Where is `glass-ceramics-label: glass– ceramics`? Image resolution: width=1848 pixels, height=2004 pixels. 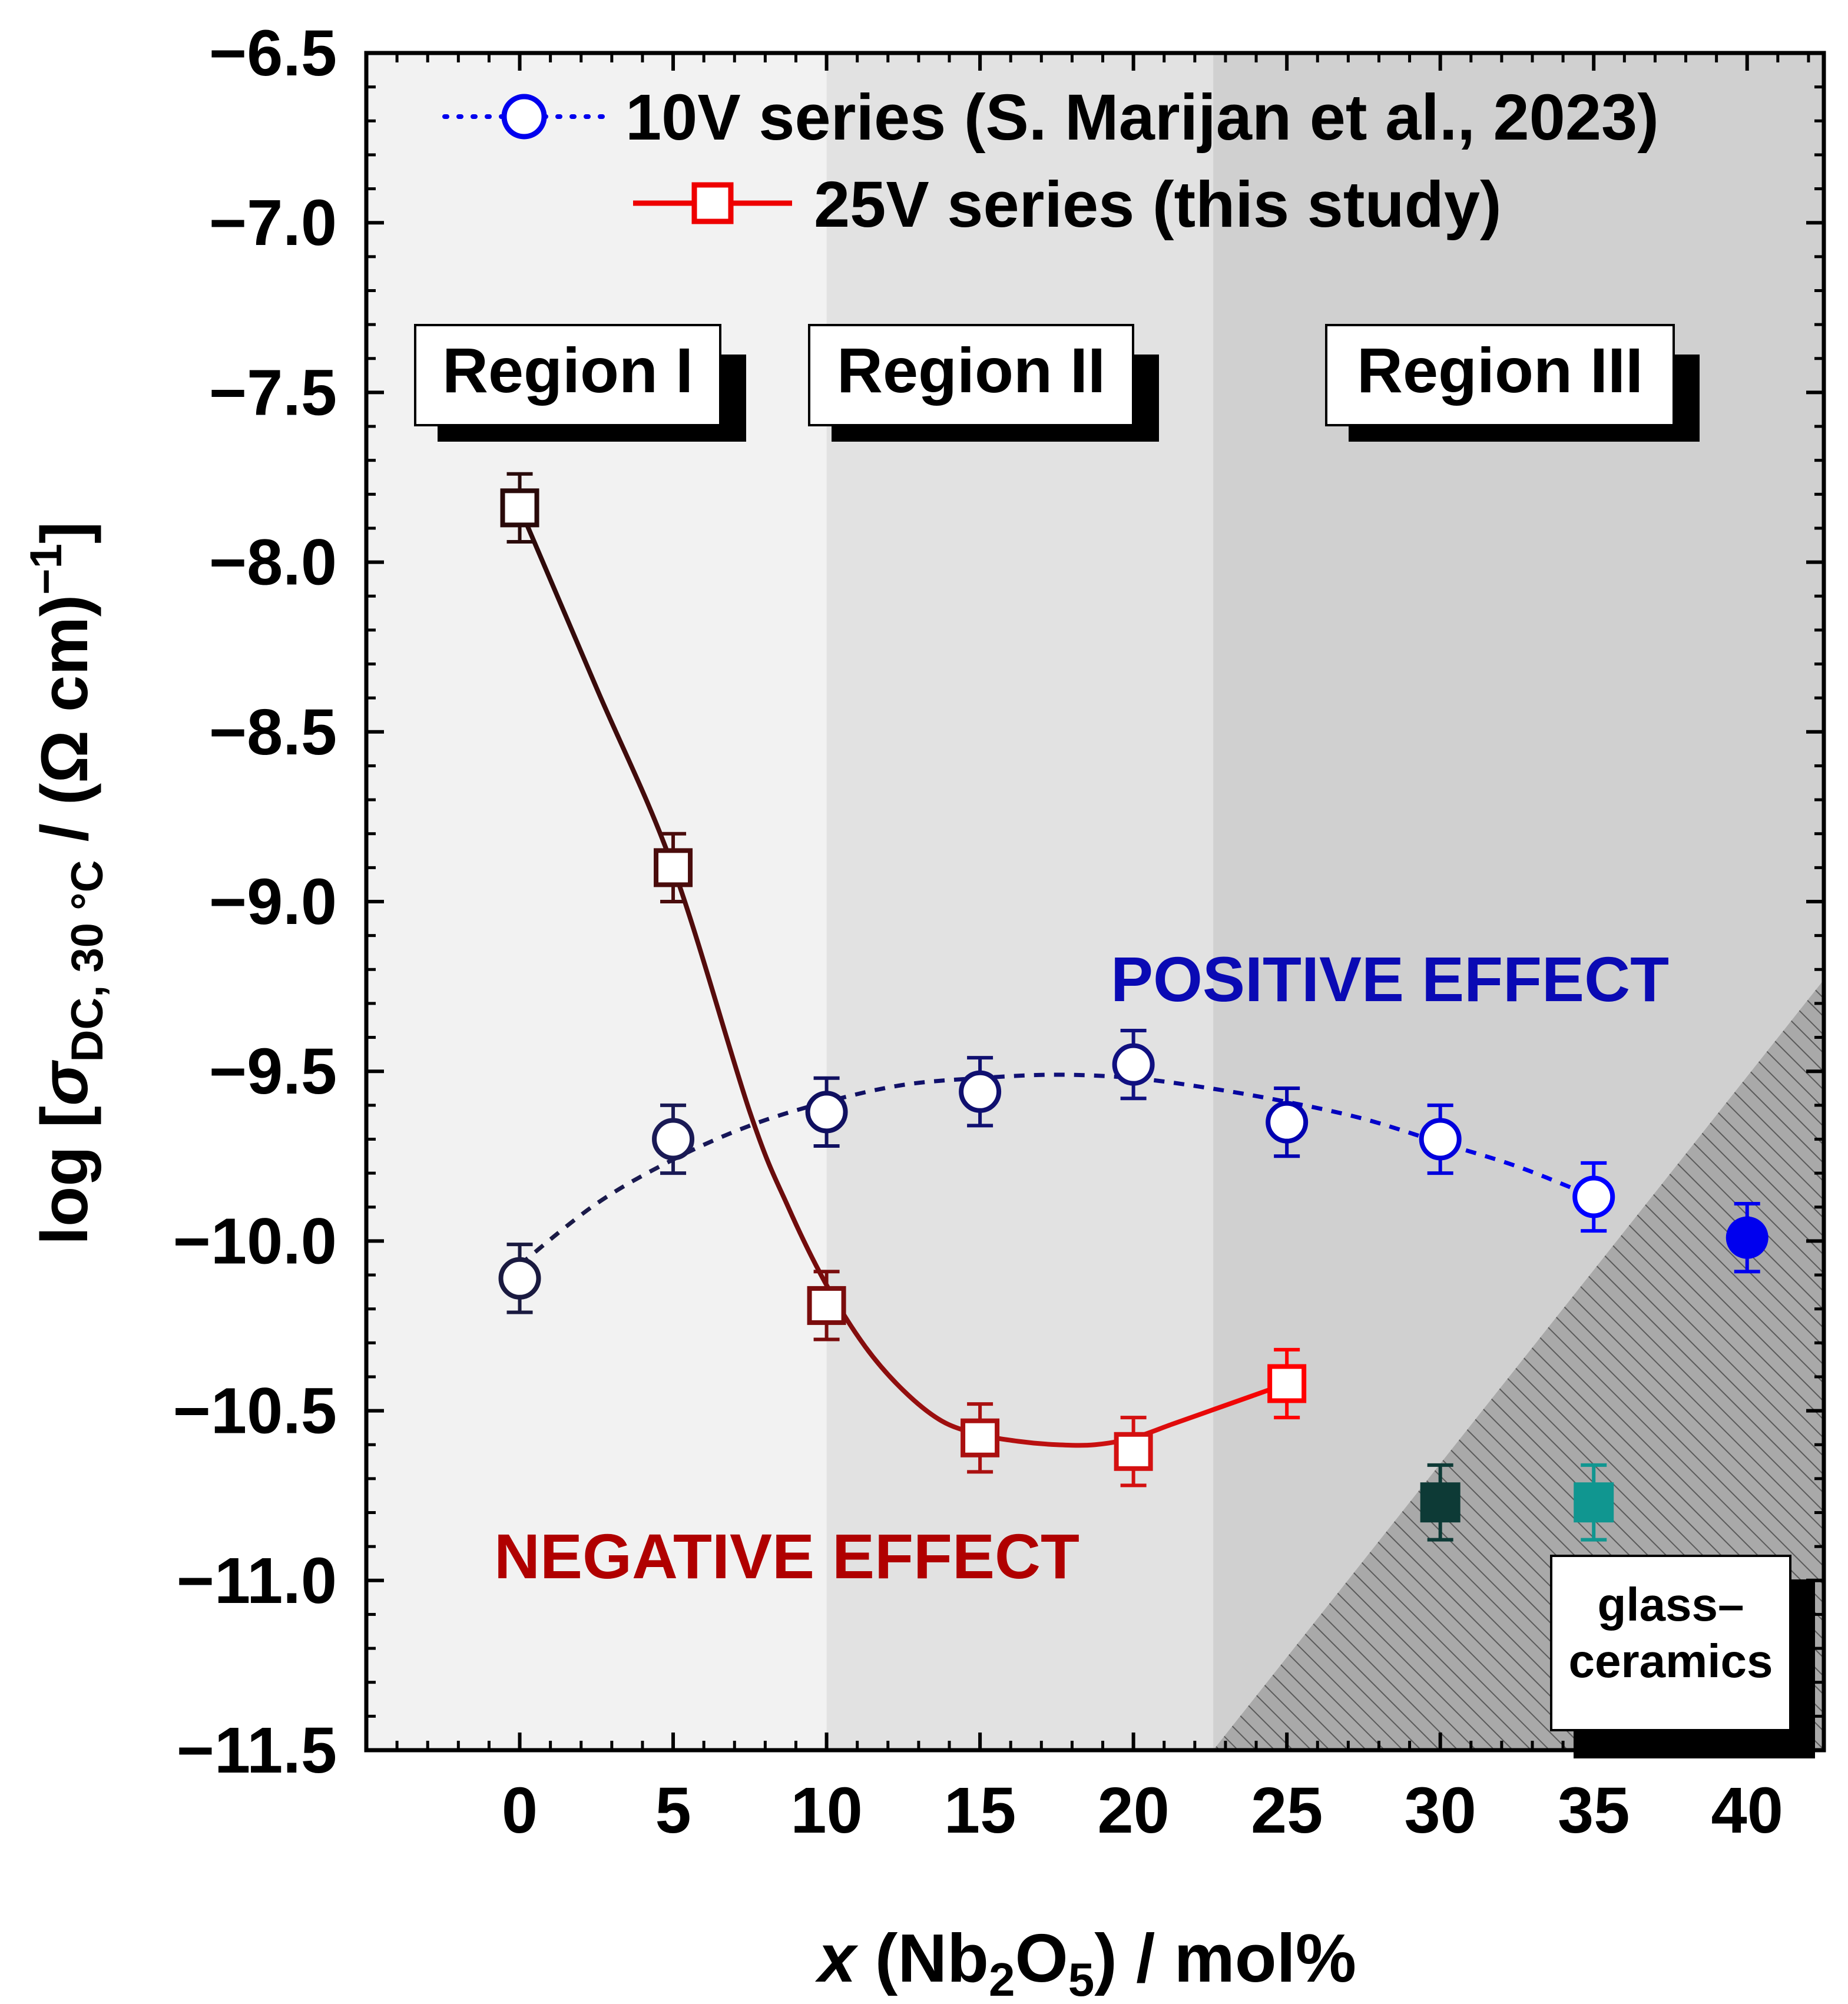 glass-ceramics-label: glass– ceramics is located at coordinates (1682, 1656).